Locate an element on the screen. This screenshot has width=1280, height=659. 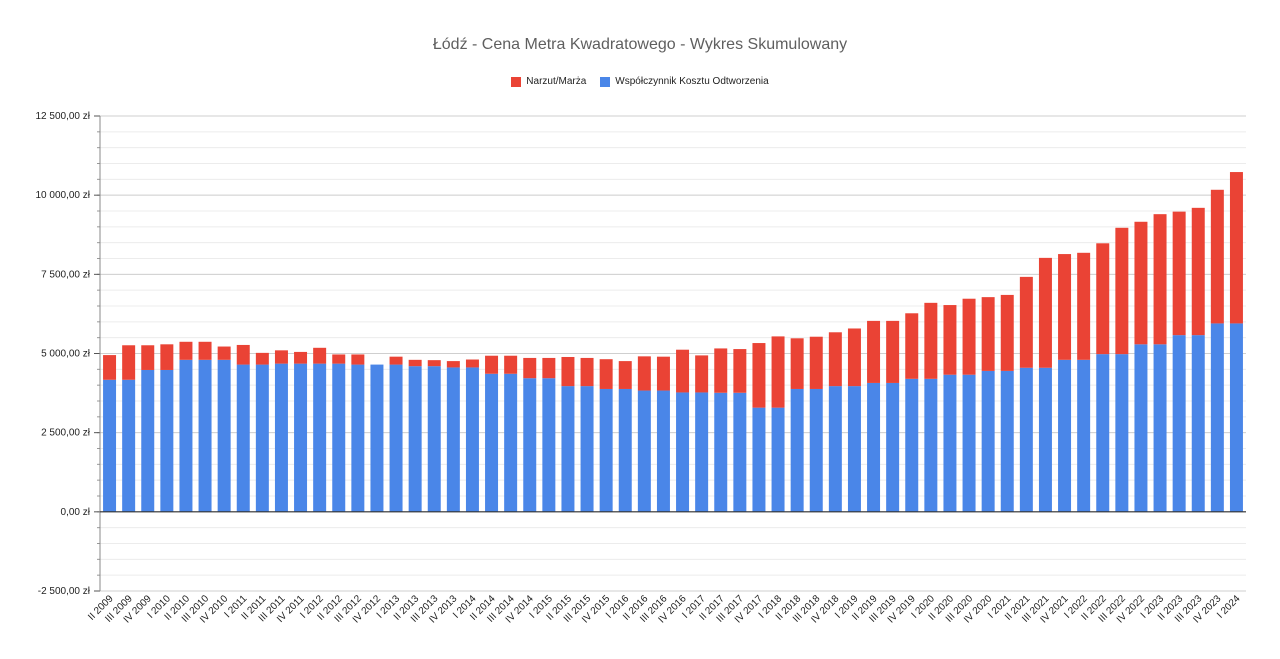
y-tick-label: 10 000,00 zł is located at coordinates (63, 195).